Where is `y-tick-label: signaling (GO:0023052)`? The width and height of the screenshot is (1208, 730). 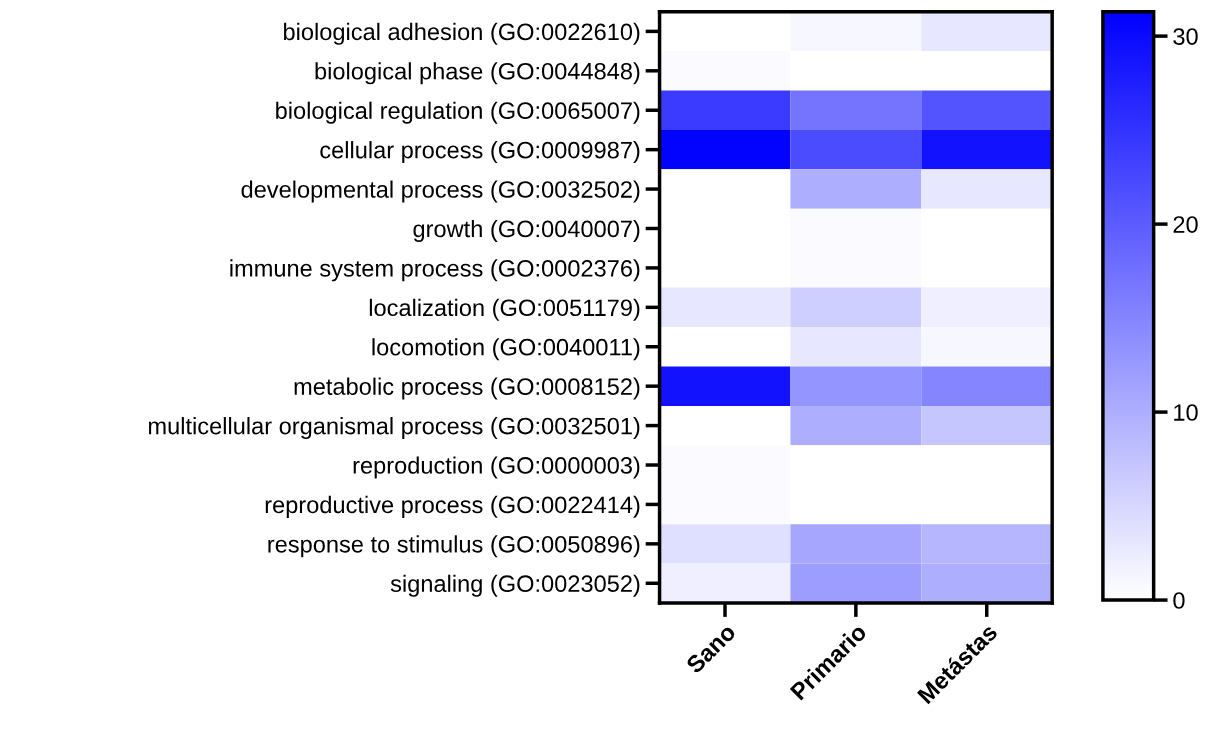 y-tick-label: signaling (GO:0023052) is located at coordinates (515, 585).